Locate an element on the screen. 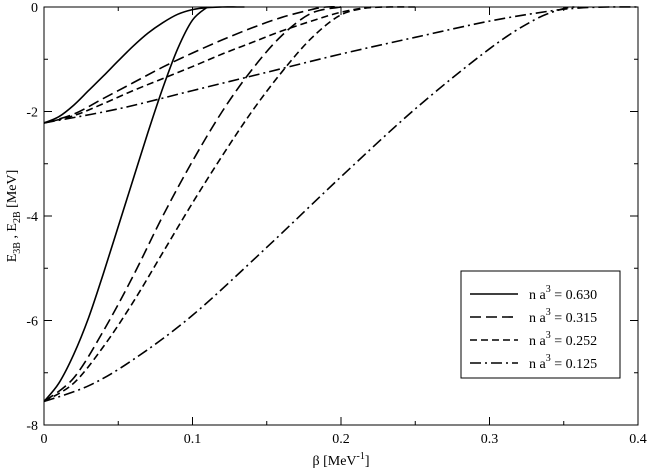  x-tick-label: 0.4 is located at coordinates (638, 439).